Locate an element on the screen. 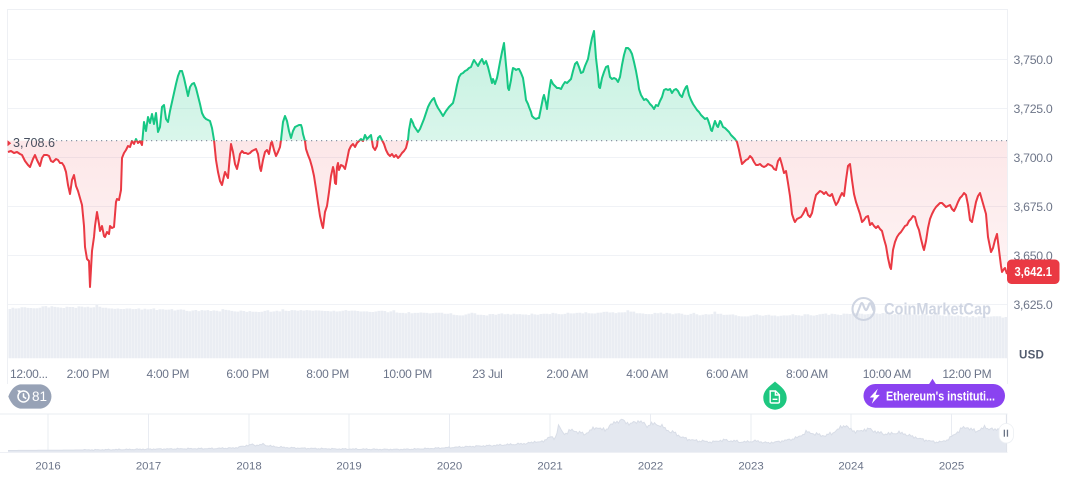  svg-text: 2:00 AM is located at coordinates (567, 374).